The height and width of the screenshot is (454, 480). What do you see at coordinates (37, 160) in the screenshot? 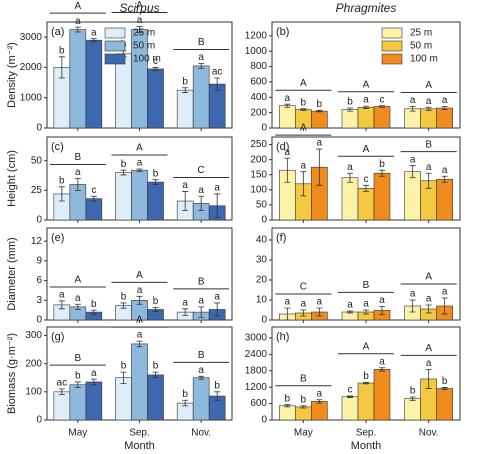
I see `y-tick-label: 50` at bounding box center [37, 160].